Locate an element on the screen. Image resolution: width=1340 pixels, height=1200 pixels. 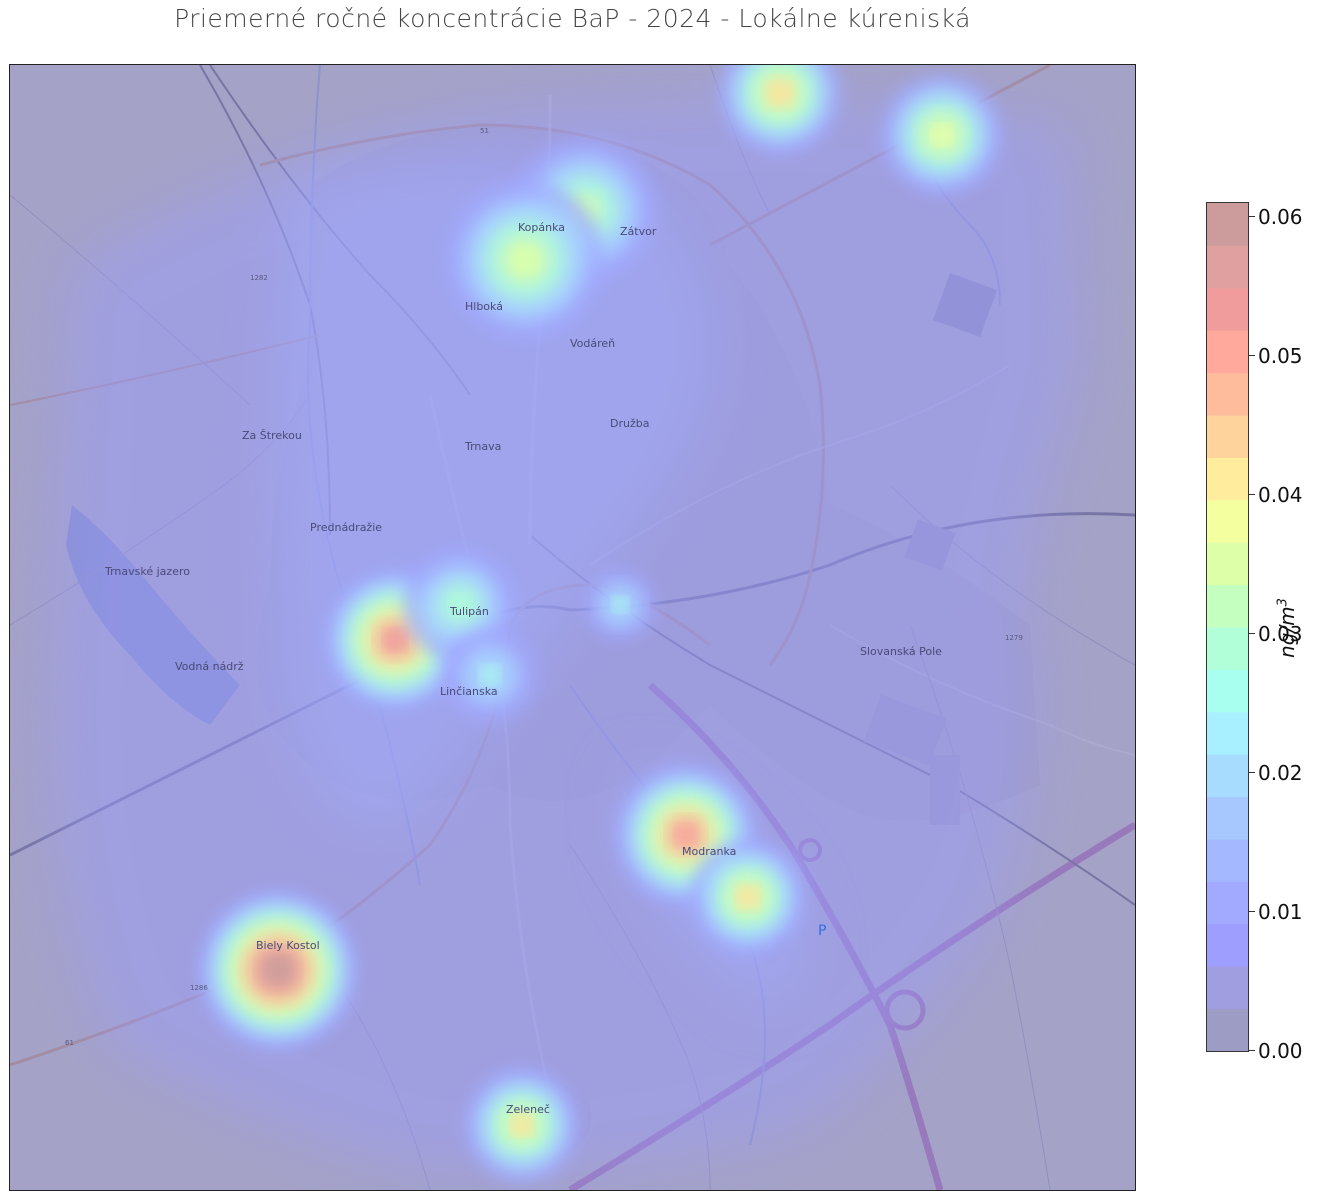
colorbar-label: ng/m3 is located at coordinates (1288, 628).